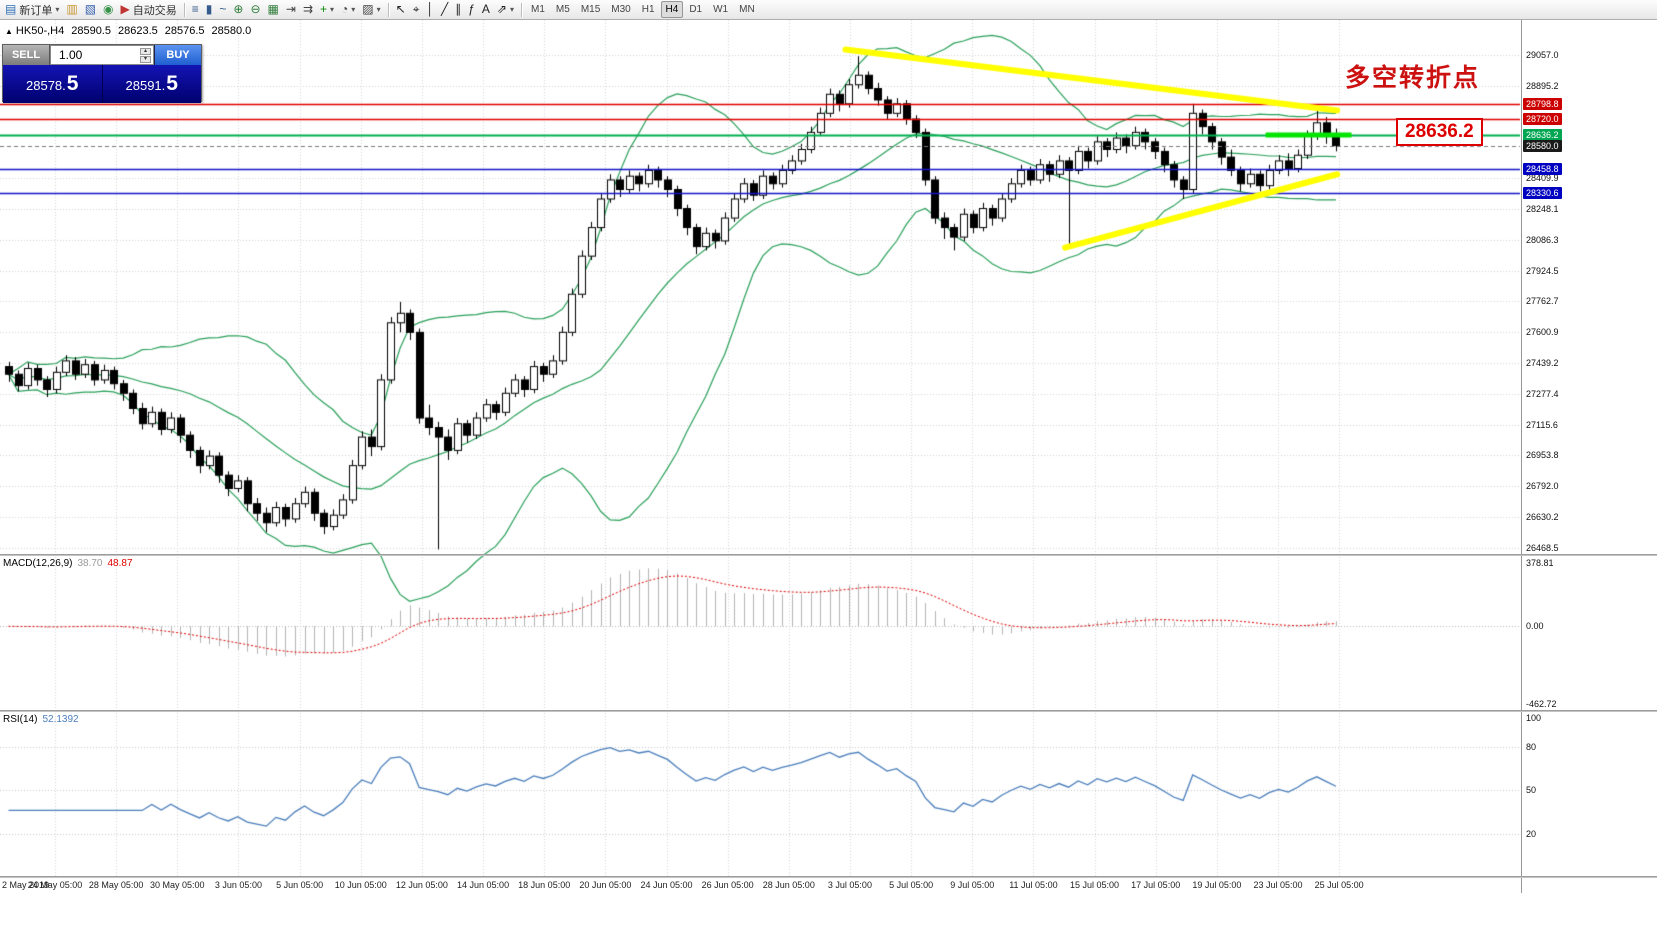 The image size is (1657, 945). I want to click on time-axis-label: 3 Jun 05:00, so click(238, 885).